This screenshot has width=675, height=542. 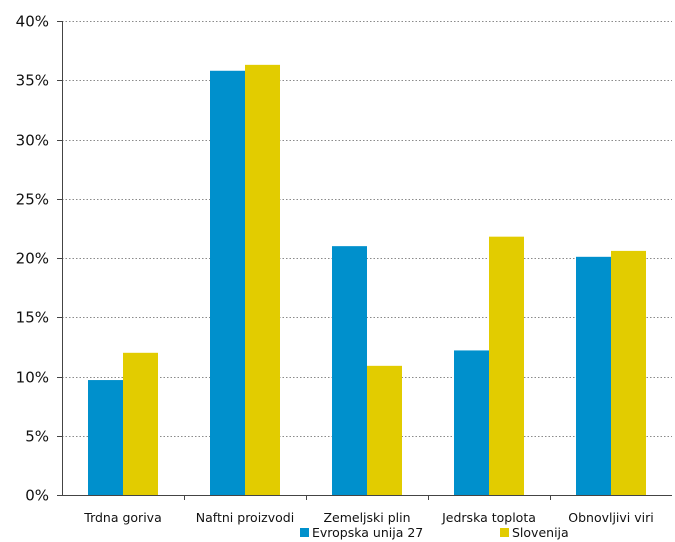 What do you see at coordinates (37, 496) in the screenshot?
I see `y-tick-label: 0%` at bounding box center [37, 496].